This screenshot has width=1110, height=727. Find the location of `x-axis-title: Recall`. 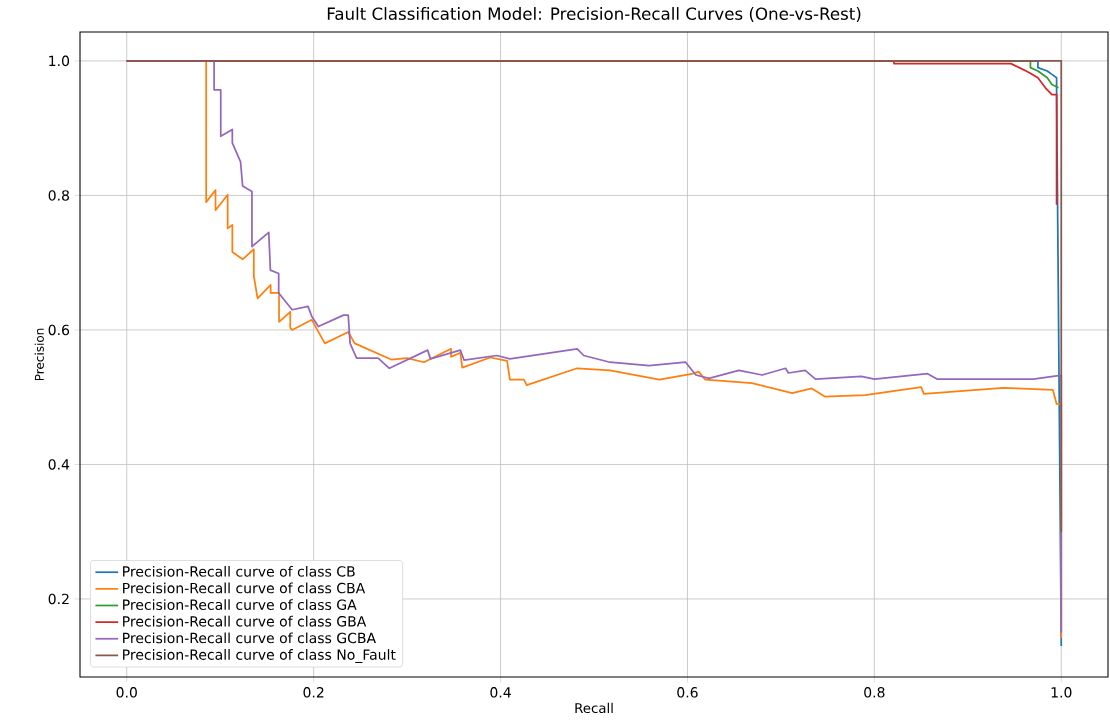

x-axis-title: Recall is located at coordinates (594, 708).